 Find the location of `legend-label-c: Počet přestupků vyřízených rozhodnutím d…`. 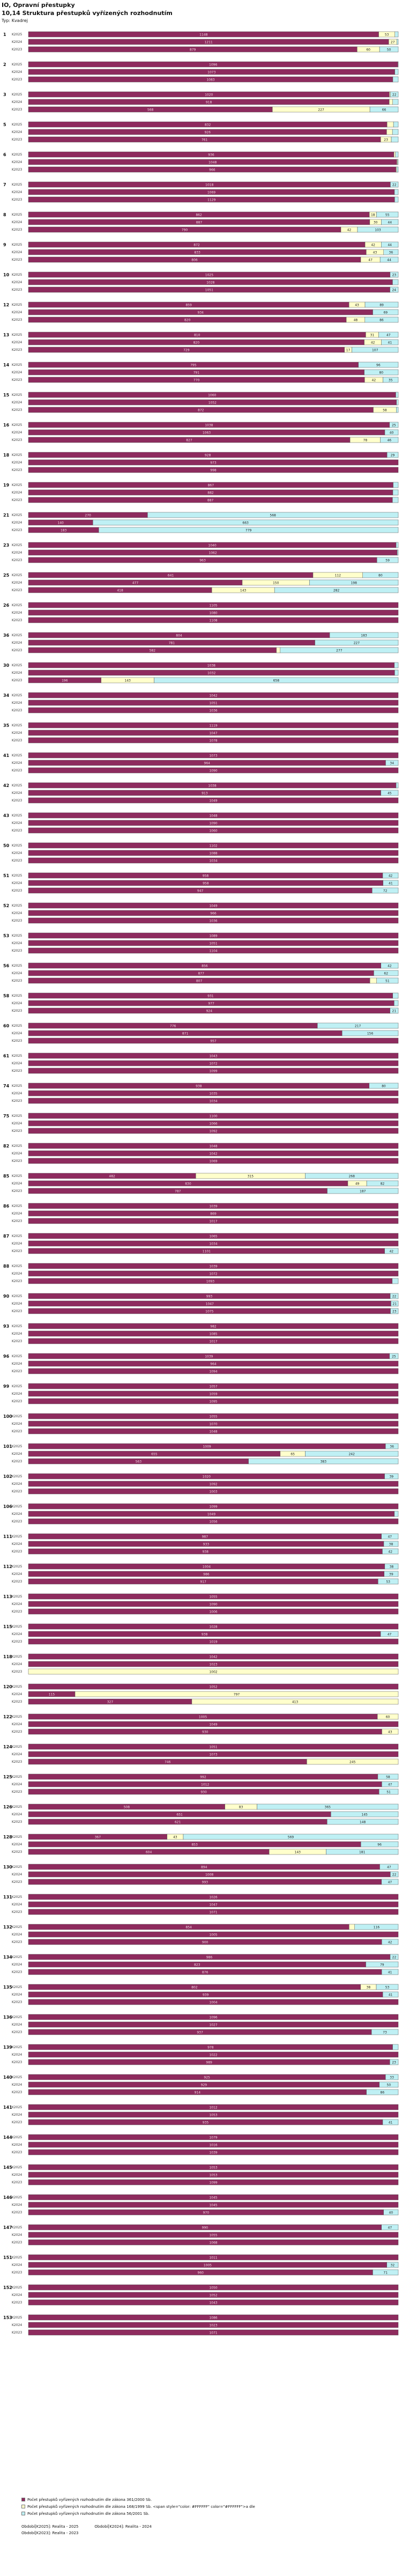

legend-label-c: Počet přestupků vyřízených rozhodnutím d… is located at coordinates (89, 2514).